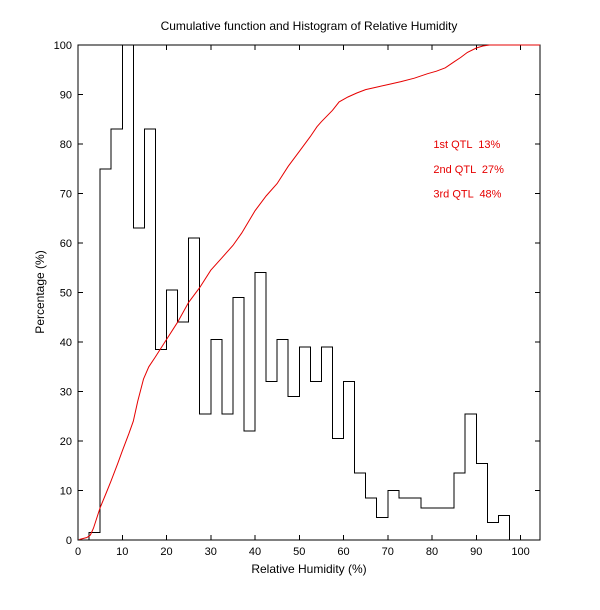 Image resolution: width=600 pixels, height=610 pixels. I want to click on x-tick-label: 10, so click(122, 552).